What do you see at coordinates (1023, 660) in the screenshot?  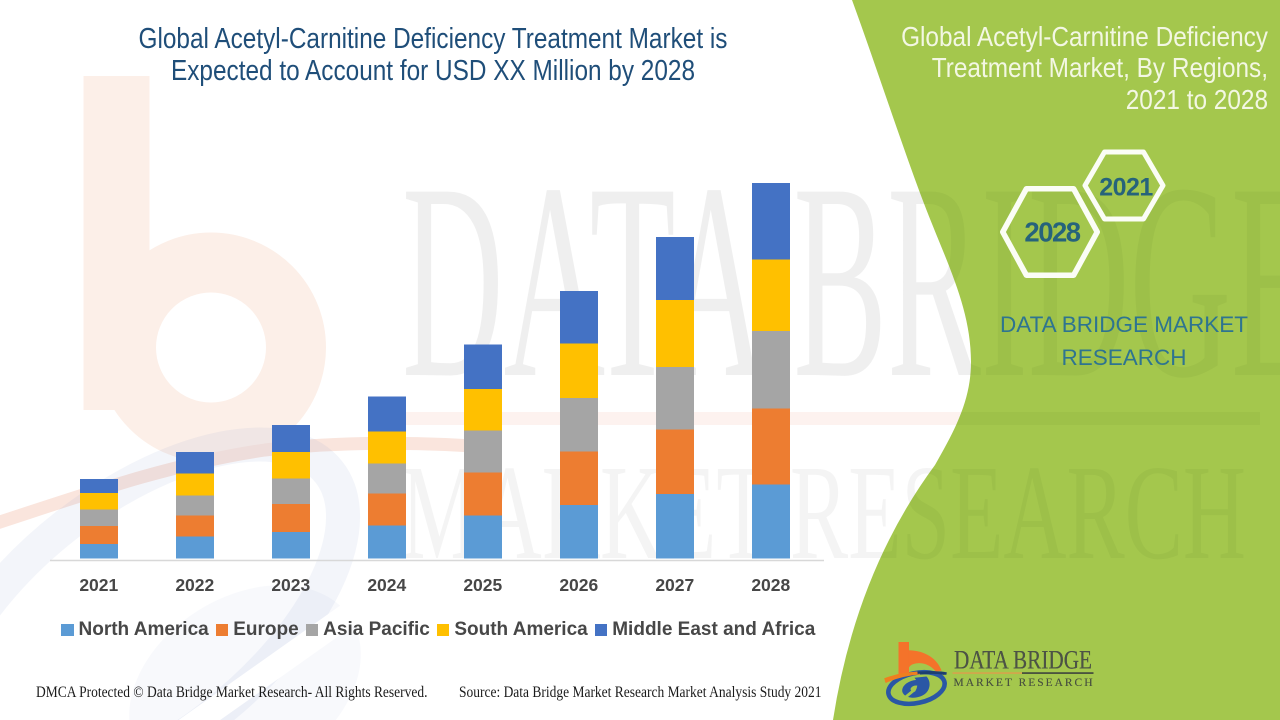 I see `svg-text: DATA BRIDGE` at bounding box center [1023, 660].